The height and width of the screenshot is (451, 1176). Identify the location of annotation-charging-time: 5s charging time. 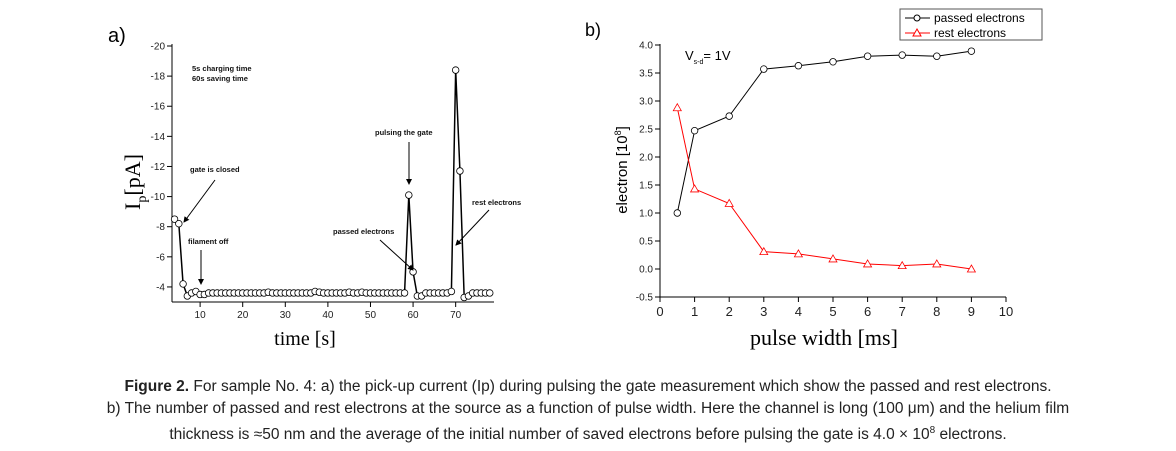
(222, 68).